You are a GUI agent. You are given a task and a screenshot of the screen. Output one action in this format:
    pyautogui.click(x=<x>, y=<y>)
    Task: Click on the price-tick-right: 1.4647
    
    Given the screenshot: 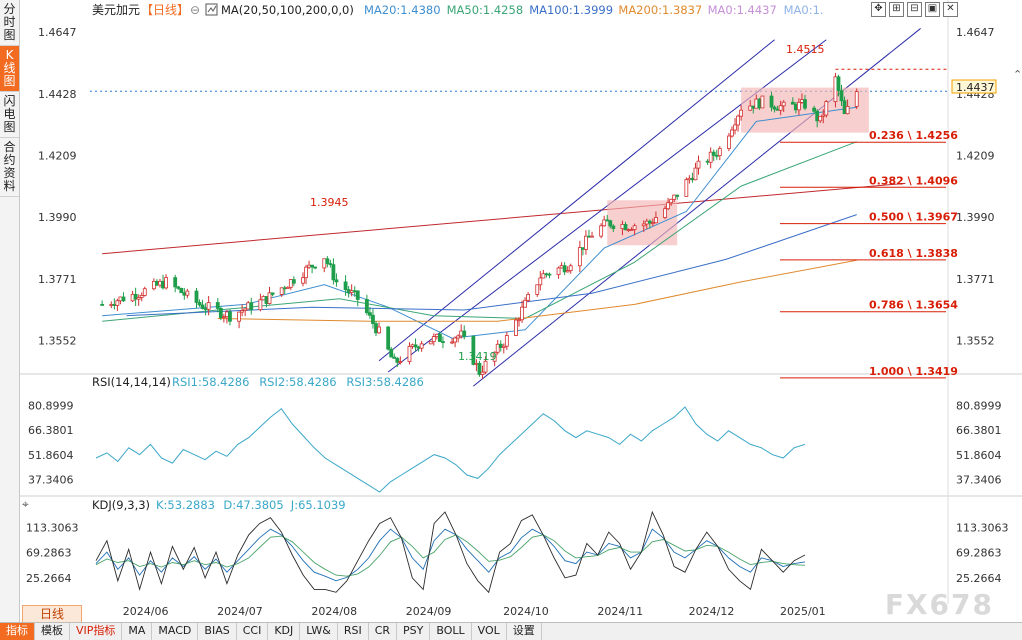 What is the action you would take?
    pyautogui.click(x=975, y=32)
    